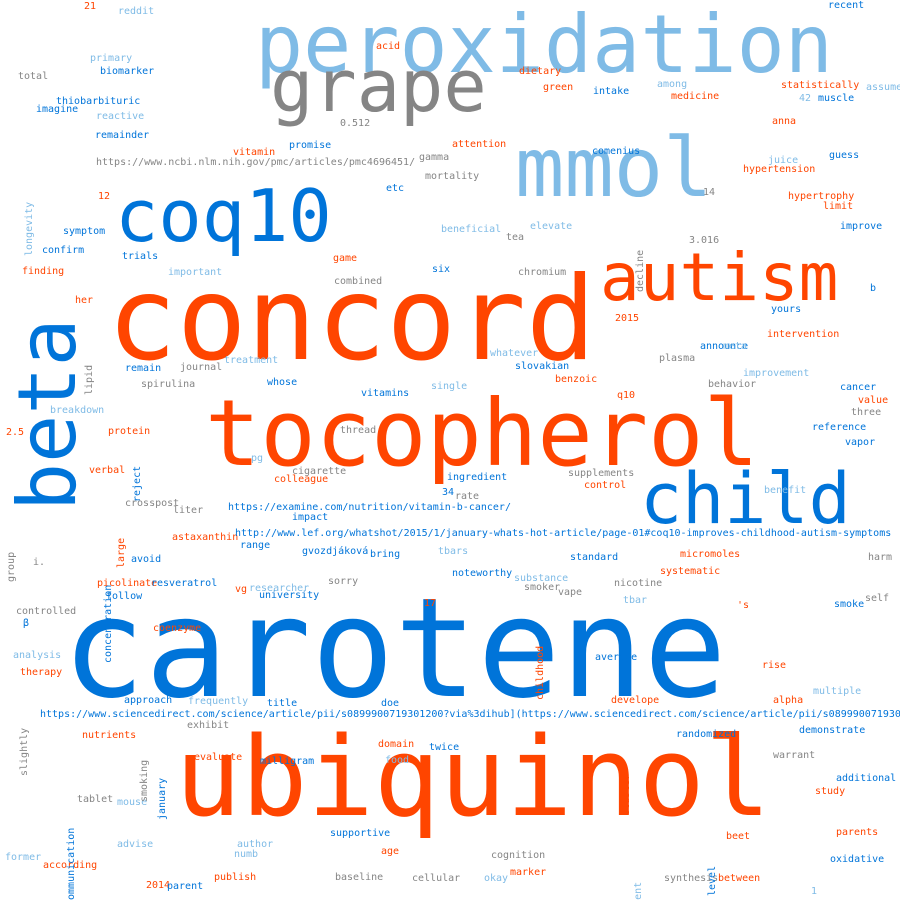 Image resolution: width=900 pixels, height=900 pixels. Describe the element at coordinates (201, 367) in the screenshot. I see `word-journal: journal` at that location.